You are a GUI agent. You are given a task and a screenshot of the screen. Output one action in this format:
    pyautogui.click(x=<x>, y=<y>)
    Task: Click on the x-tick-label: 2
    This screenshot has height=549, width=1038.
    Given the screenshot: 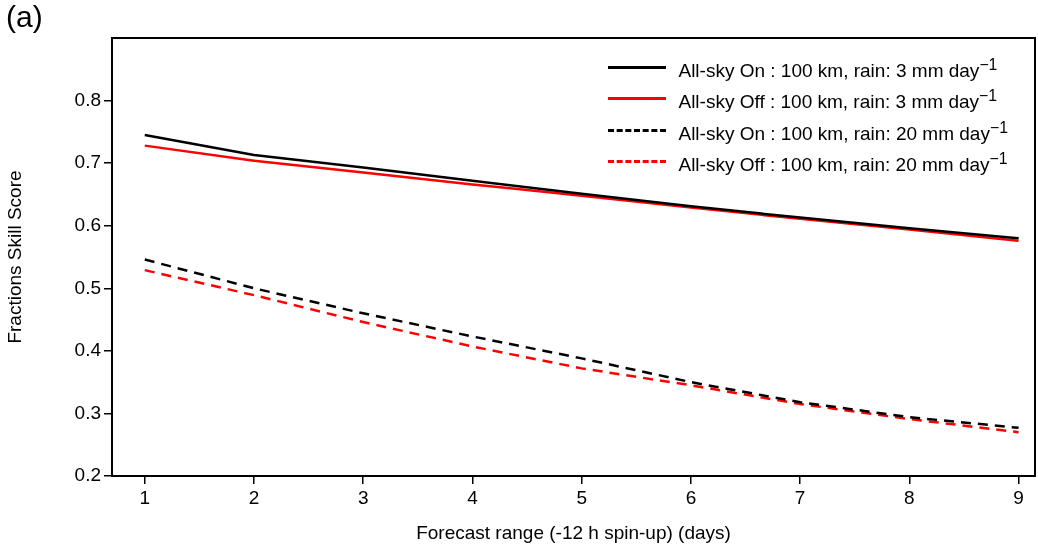 What is the action you would take?
    pyautogui.click(x=254, y=497)
    